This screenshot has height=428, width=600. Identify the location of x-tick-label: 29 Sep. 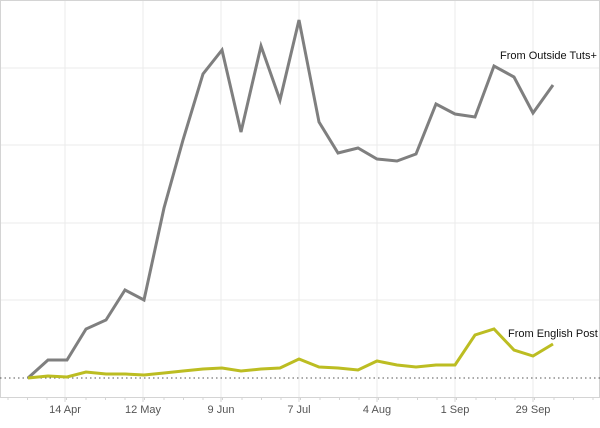
(533, 410).